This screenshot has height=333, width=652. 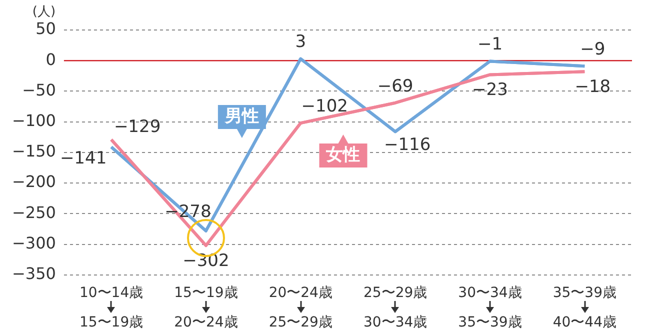 What do you see at coordinates (490, 90) in the screenshot?
I see `data-label: −23` at bounding box center [490, 90].